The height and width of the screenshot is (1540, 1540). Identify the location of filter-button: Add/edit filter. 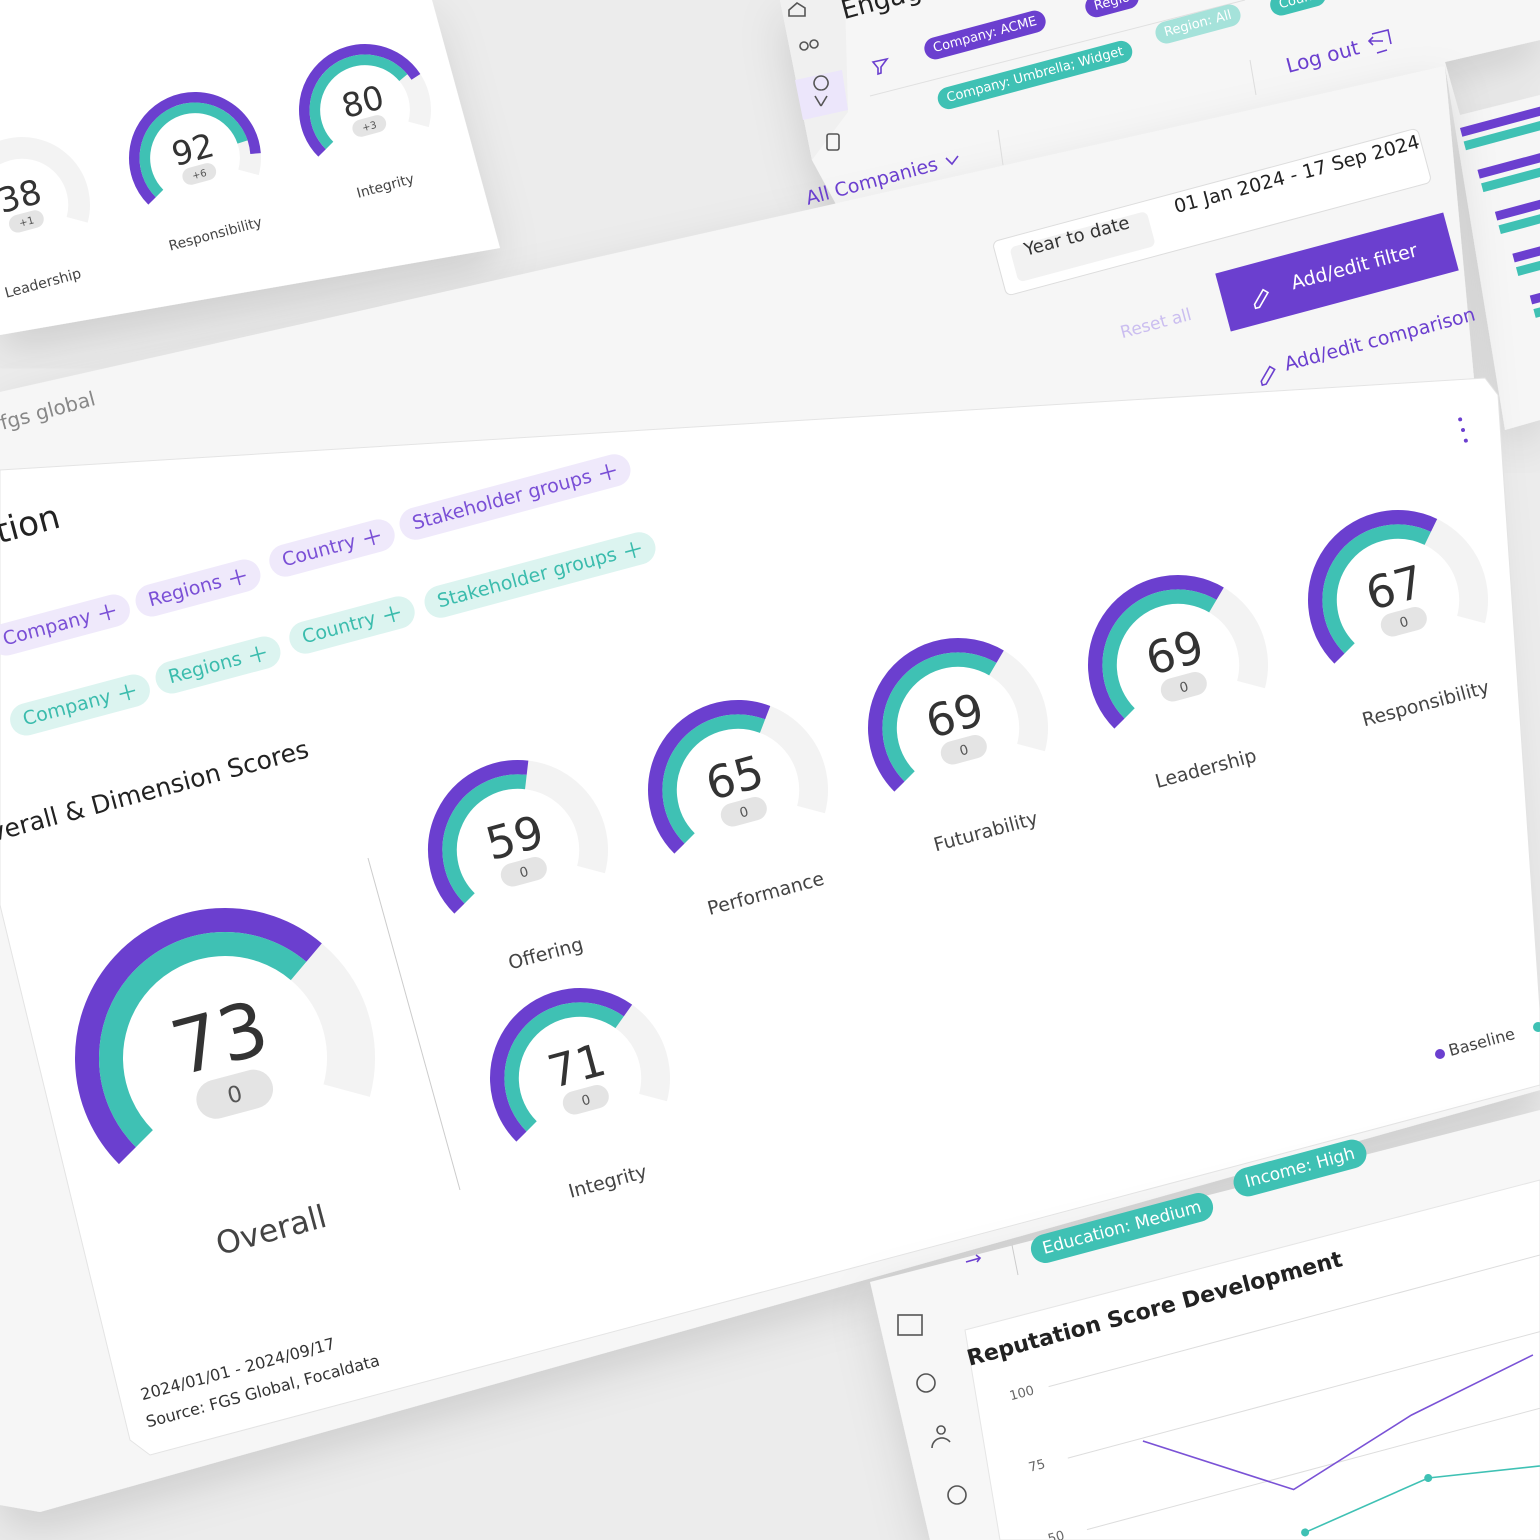
(1337, 272).